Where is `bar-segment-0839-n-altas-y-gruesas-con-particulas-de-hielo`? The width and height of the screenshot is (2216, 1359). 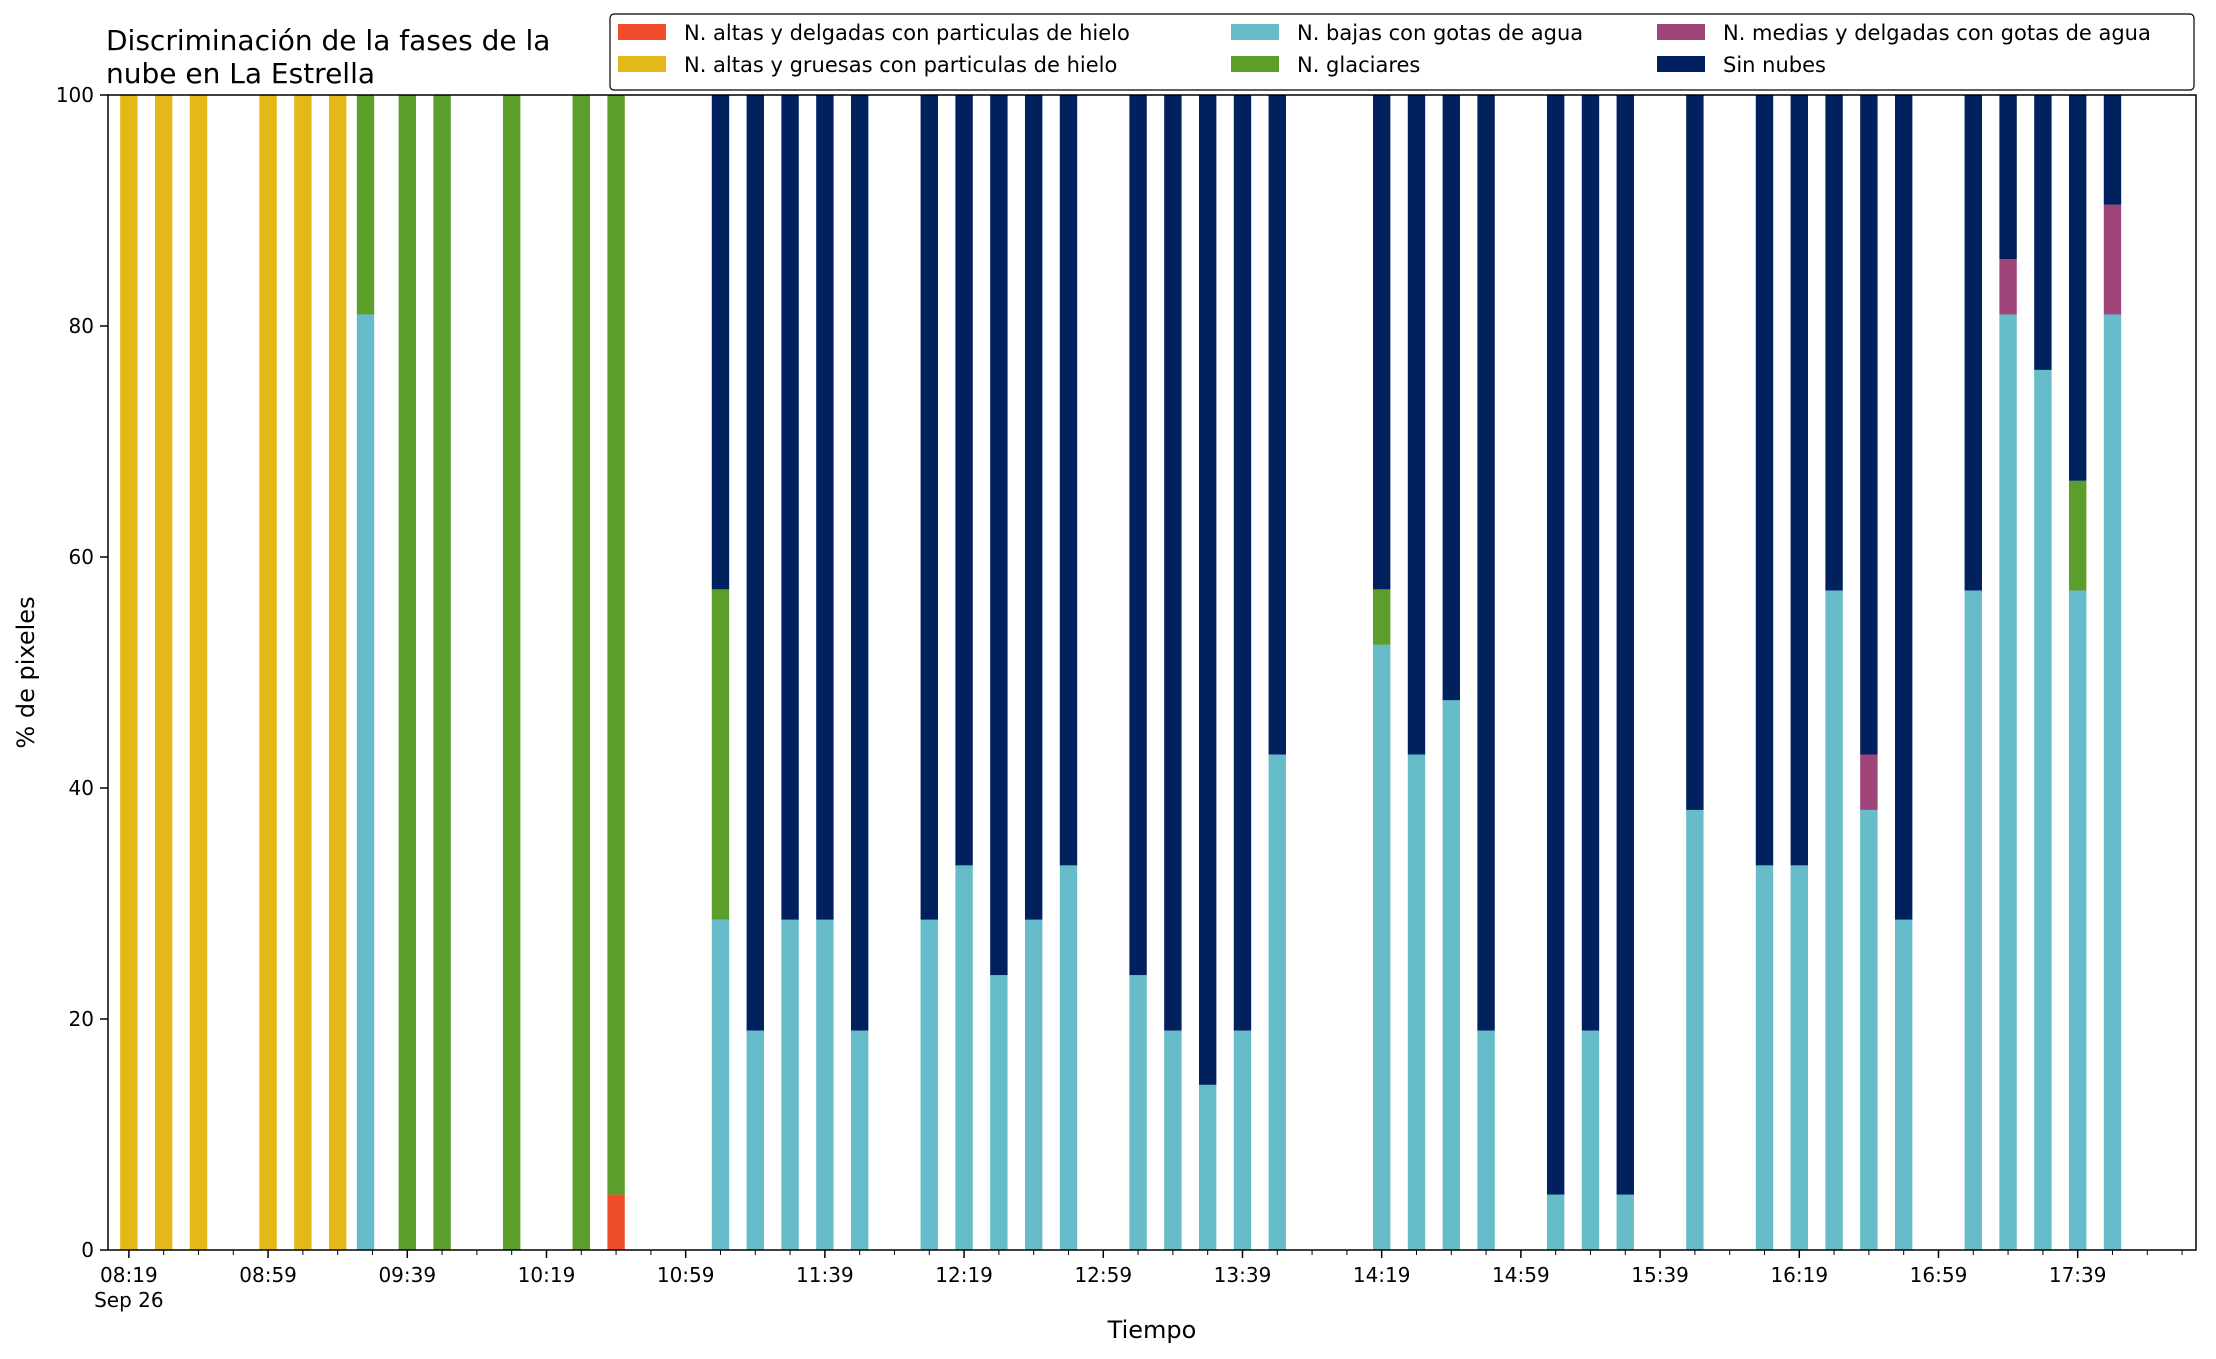 bar-segment-0839-n-altas-y-gruesas-con-particulas-de-hielo is located at coordinates (198, 672).